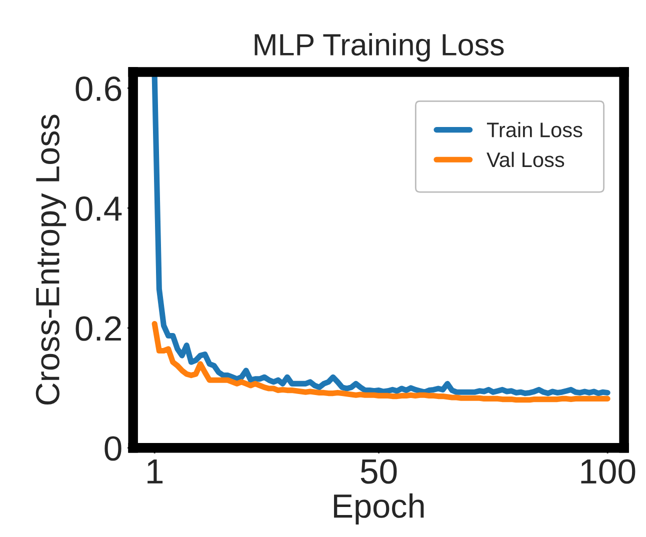 This screenshot has height=537, width=646. Describe the element at coordinates (51, 259) in the screenshot. I see `y-axis-title: Cross-Entropy Loss` at that location.